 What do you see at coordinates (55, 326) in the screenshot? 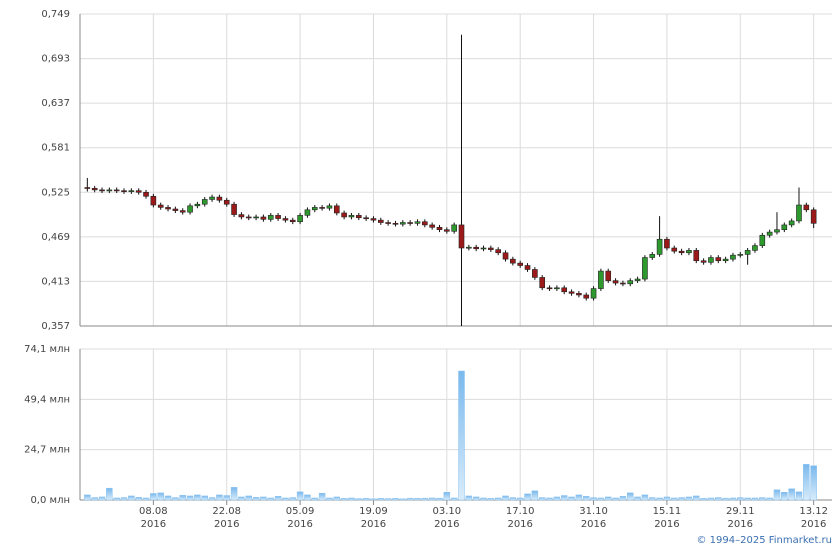
I see `y-tick-label: 0,357` at bounding box center [55, 326].